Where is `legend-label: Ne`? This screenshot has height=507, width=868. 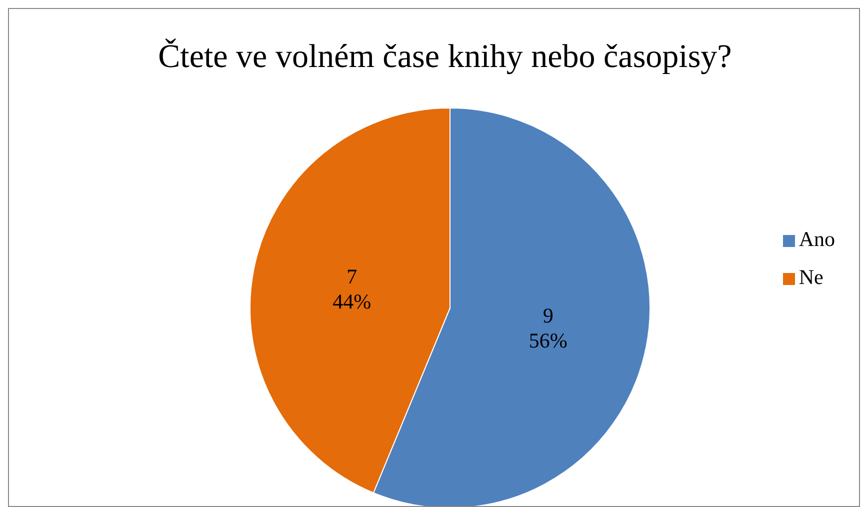
legend-label: Ne is located at coordinates (811, 276).